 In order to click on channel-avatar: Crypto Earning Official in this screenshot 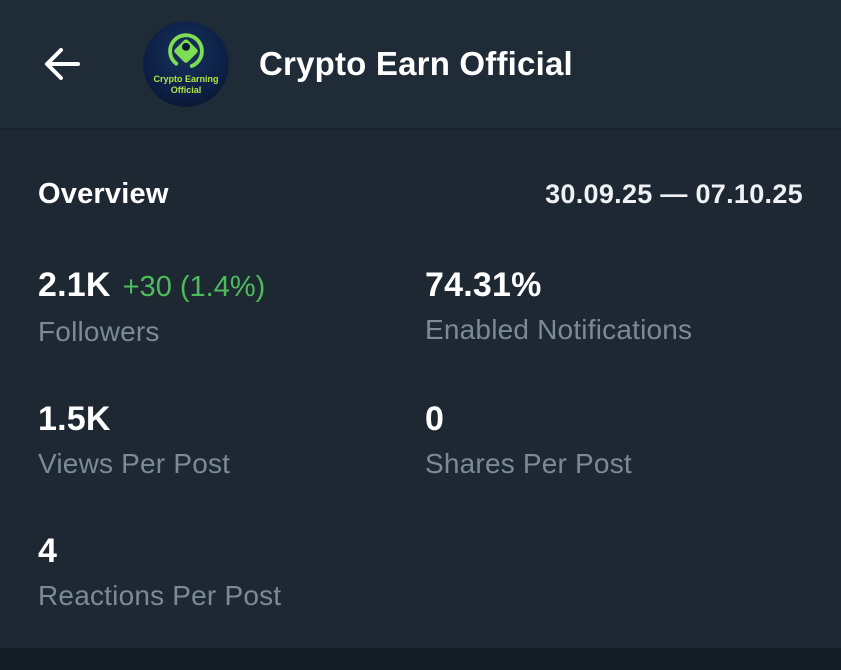, I will do `click(186, 64)`.